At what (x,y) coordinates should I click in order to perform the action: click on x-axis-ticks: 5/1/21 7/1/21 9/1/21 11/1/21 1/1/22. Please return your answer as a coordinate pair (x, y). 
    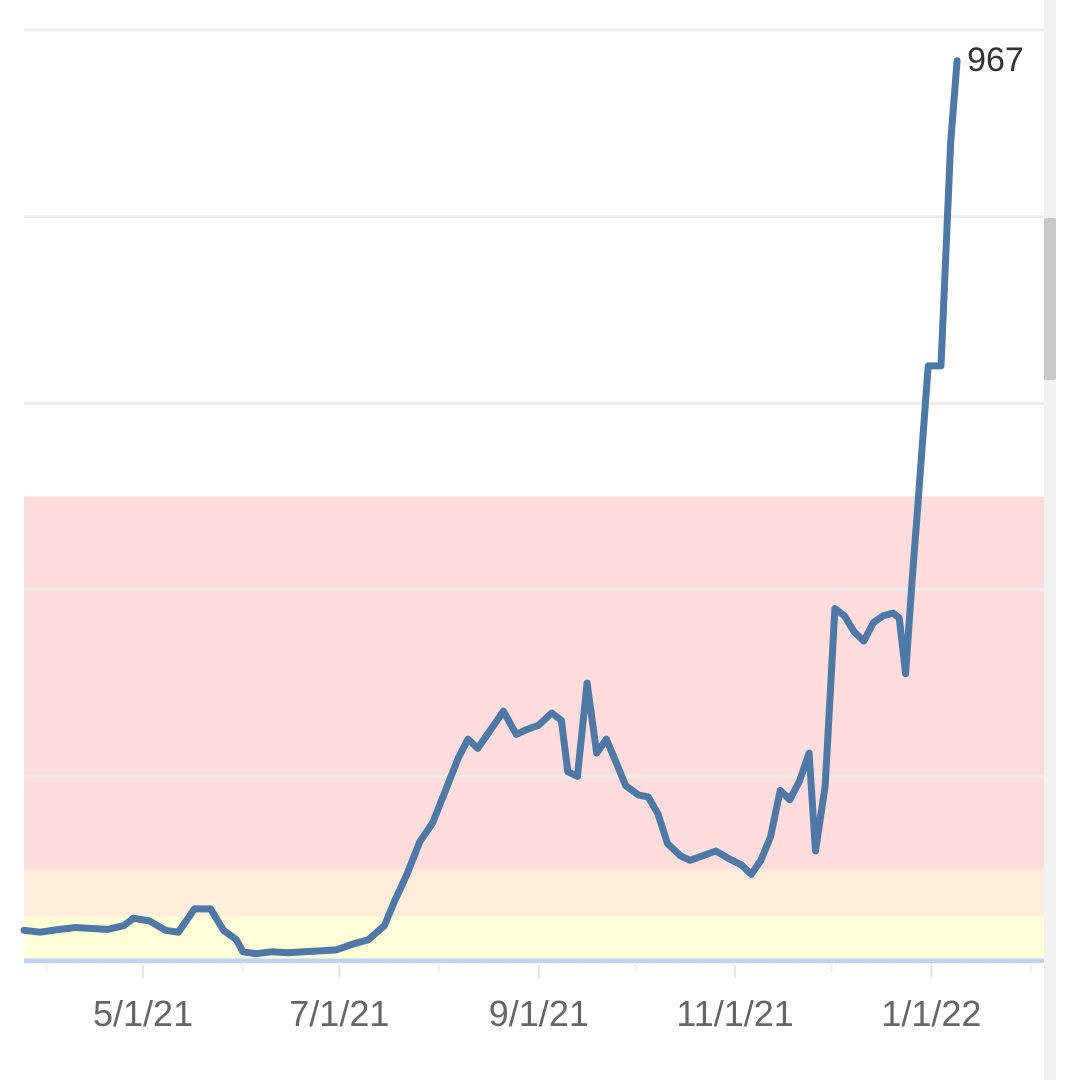
    Looking at the image, I should click on (539, 999).